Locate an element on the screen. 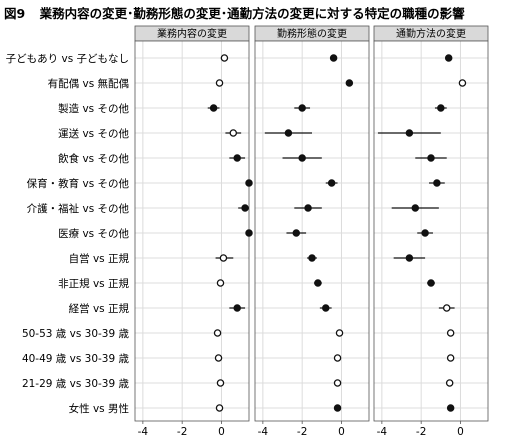 This screenshot has height=440, width=528. row-label: 50-53 歳 vs 30-39 歳 is located at coordinates (76, 334).